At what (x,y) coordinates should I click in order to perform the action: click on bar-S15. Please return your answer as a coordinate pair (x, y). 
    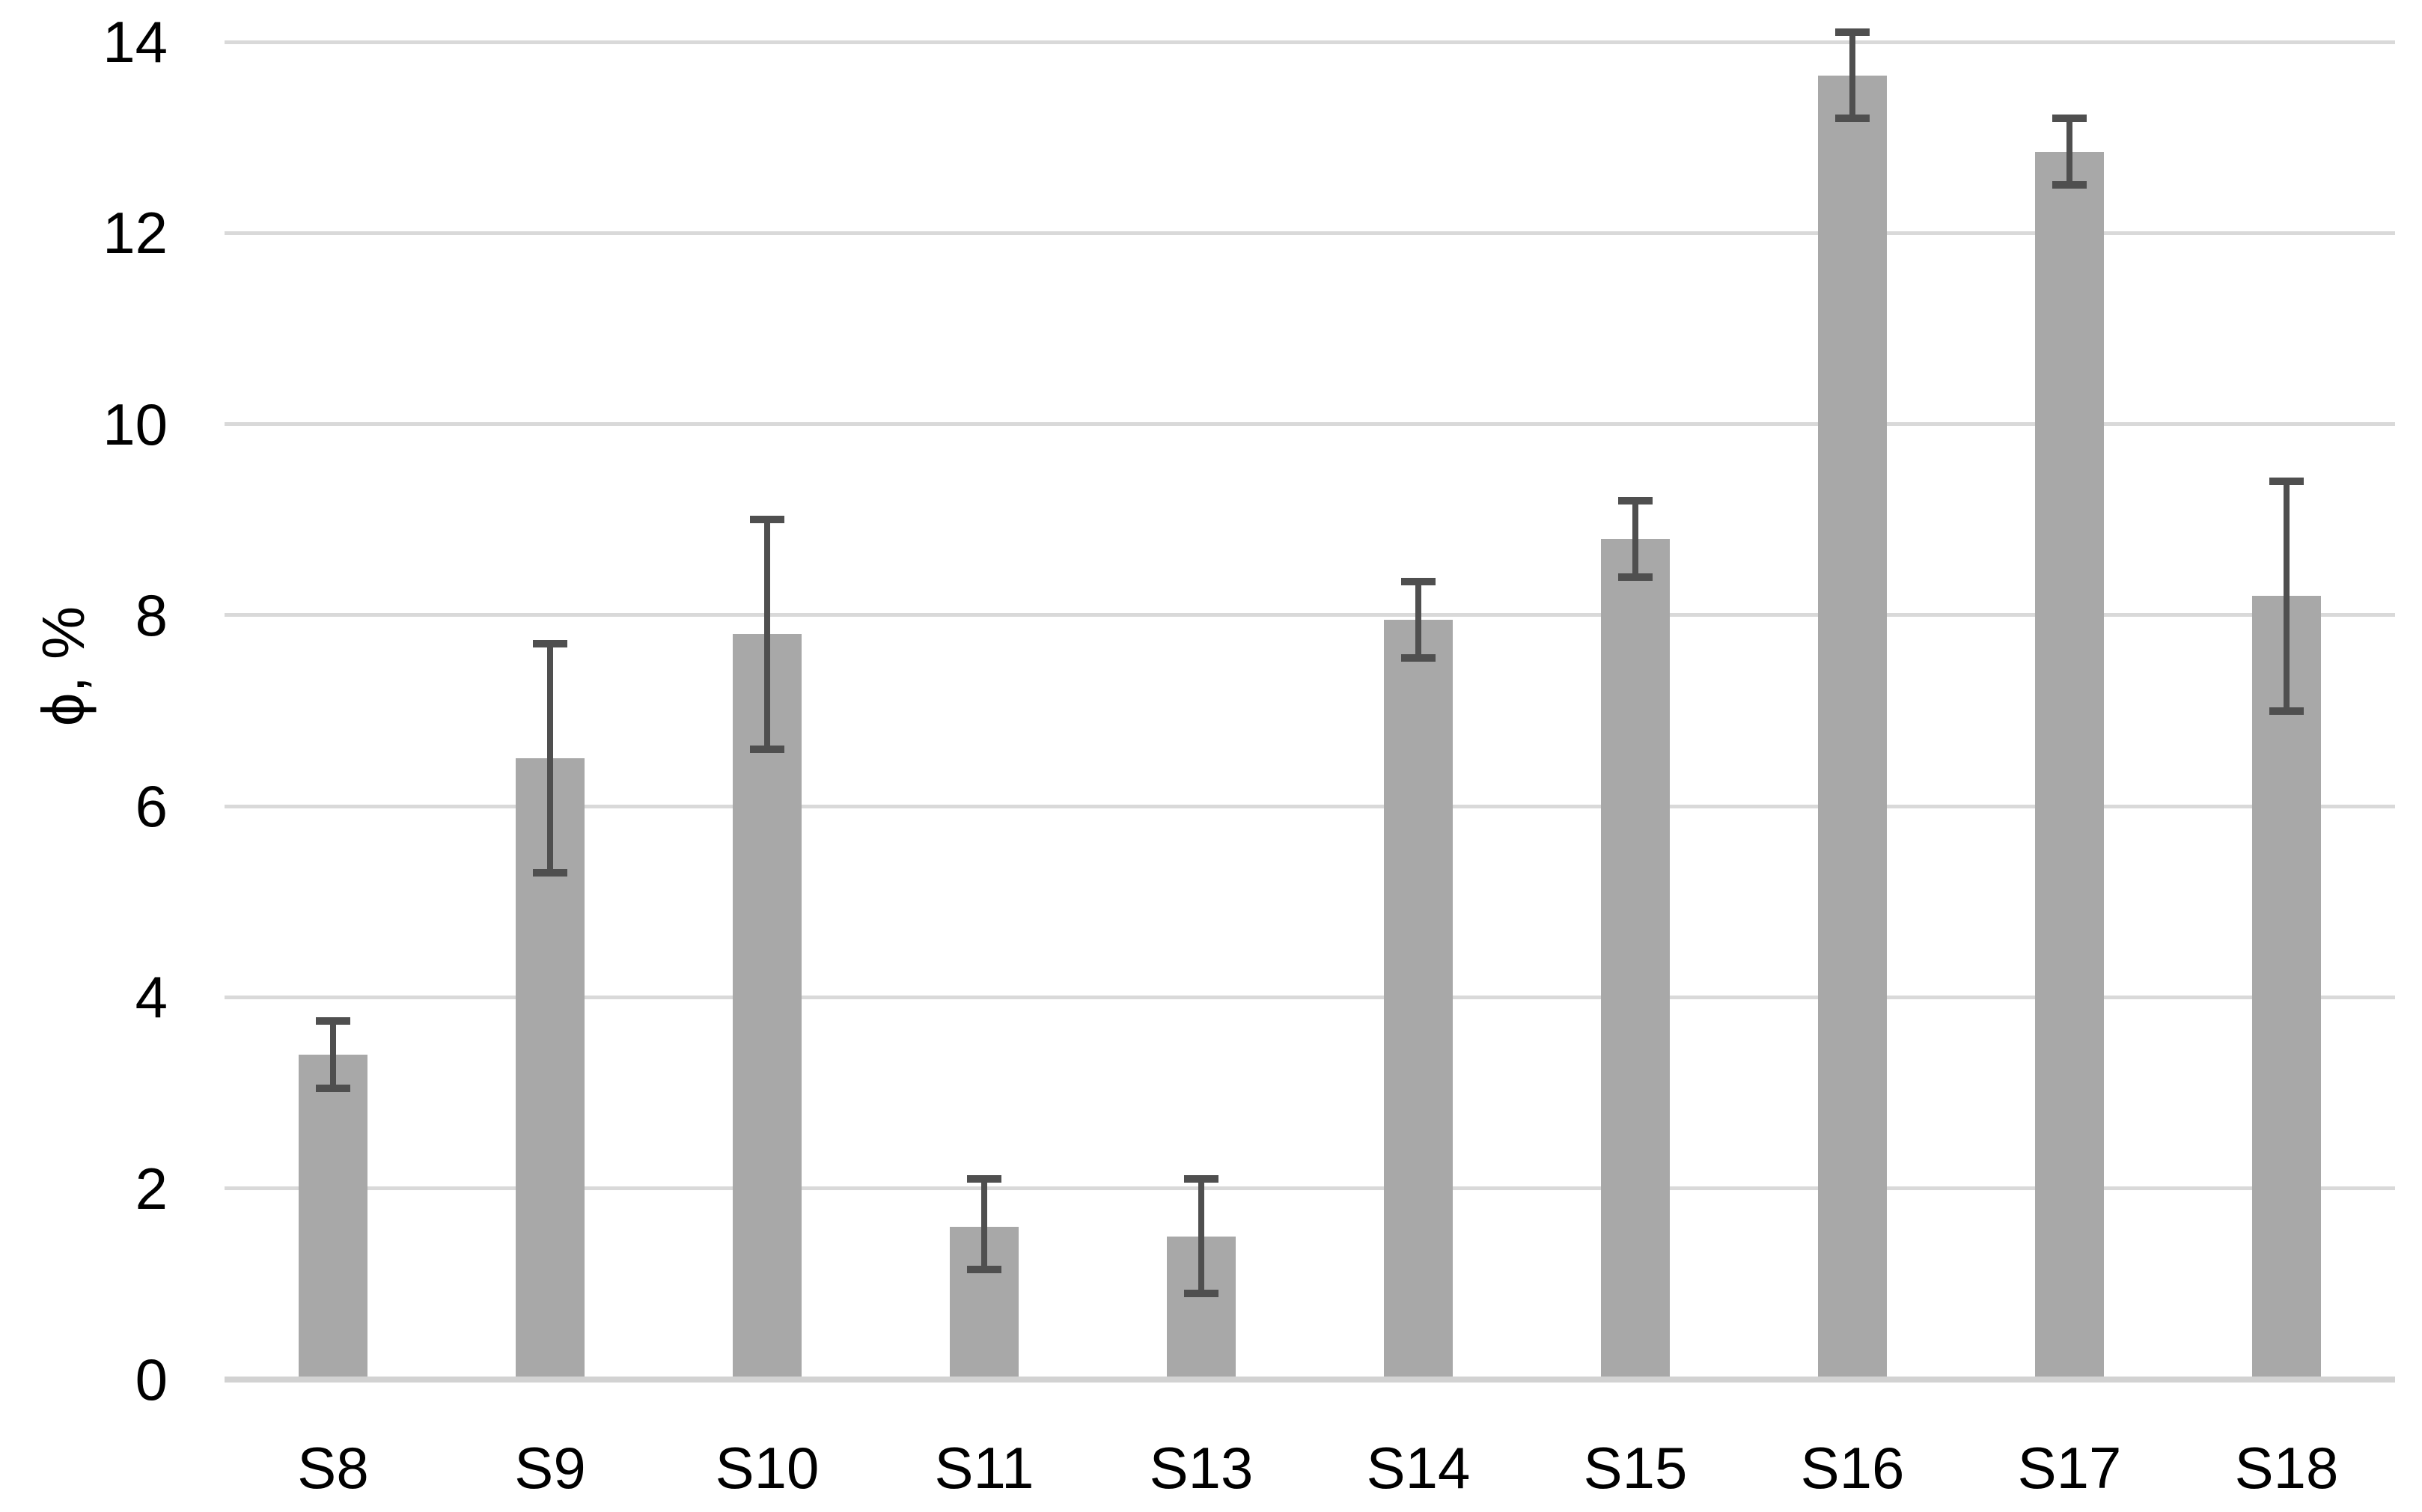
    Looking at the image, I should click on (1636, 959).